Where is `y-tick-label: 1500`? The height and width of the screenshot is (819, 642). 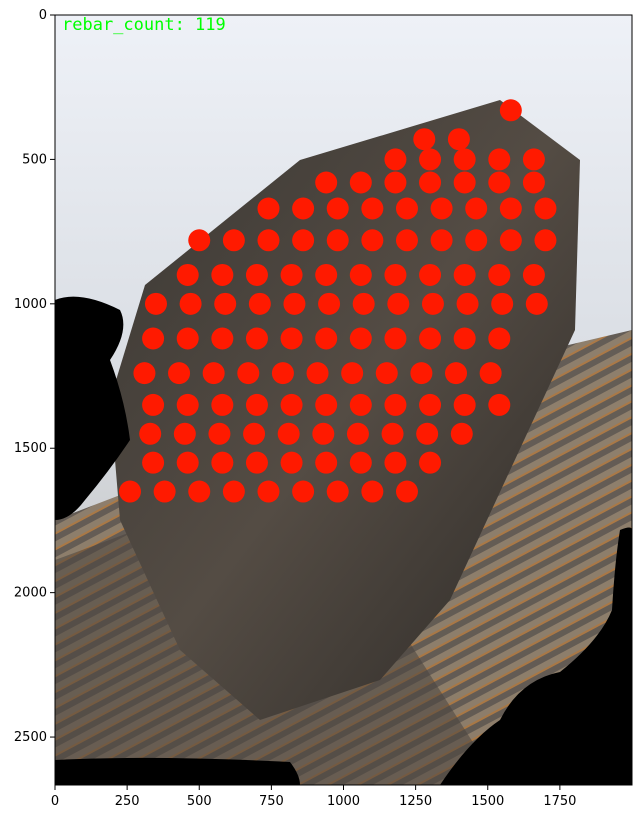 y-tick-label: 1500 is located at coordinates (30, 448).